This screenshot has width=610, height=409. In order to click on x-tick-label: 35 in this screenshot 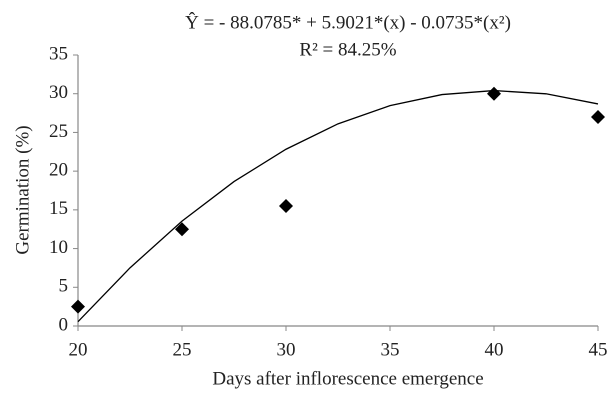, I will do `click(390, 349)`.